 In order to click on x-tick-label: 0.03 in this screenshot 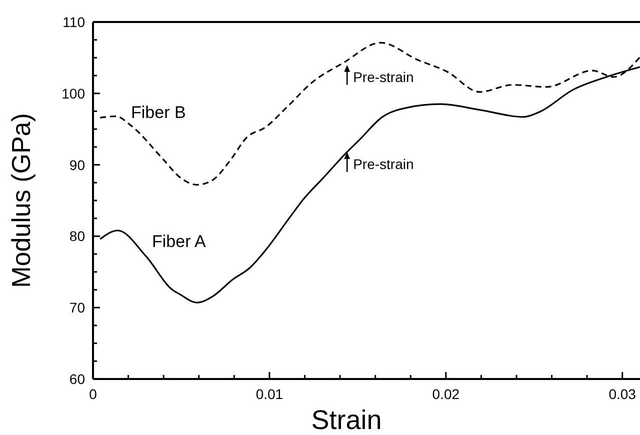, I will do `click(622, 394)`.